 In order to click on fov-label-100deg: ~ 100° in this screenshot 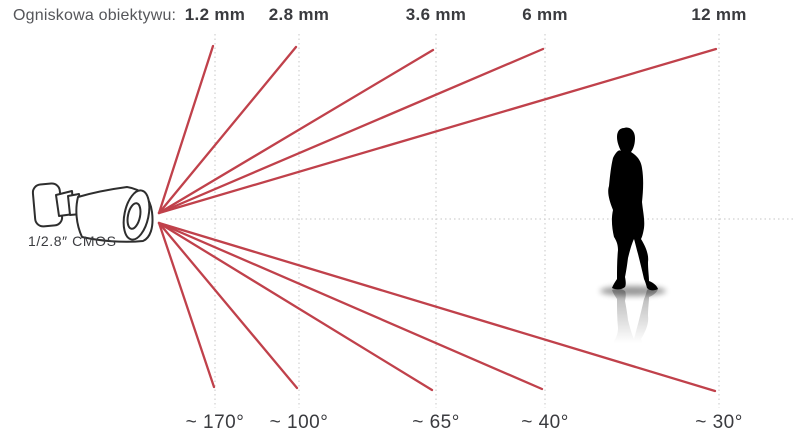, I will do `click(299, 422)`.